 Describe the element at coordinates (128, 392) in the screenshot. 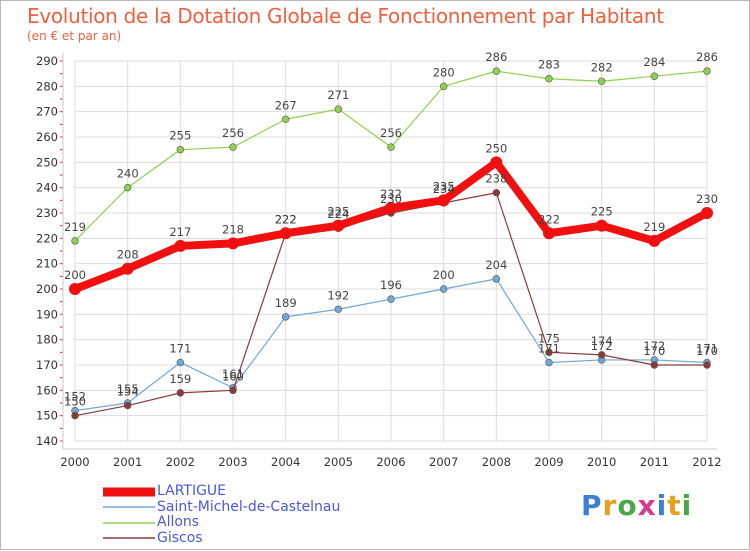

I see `data-label-giscos: 154` at that location.